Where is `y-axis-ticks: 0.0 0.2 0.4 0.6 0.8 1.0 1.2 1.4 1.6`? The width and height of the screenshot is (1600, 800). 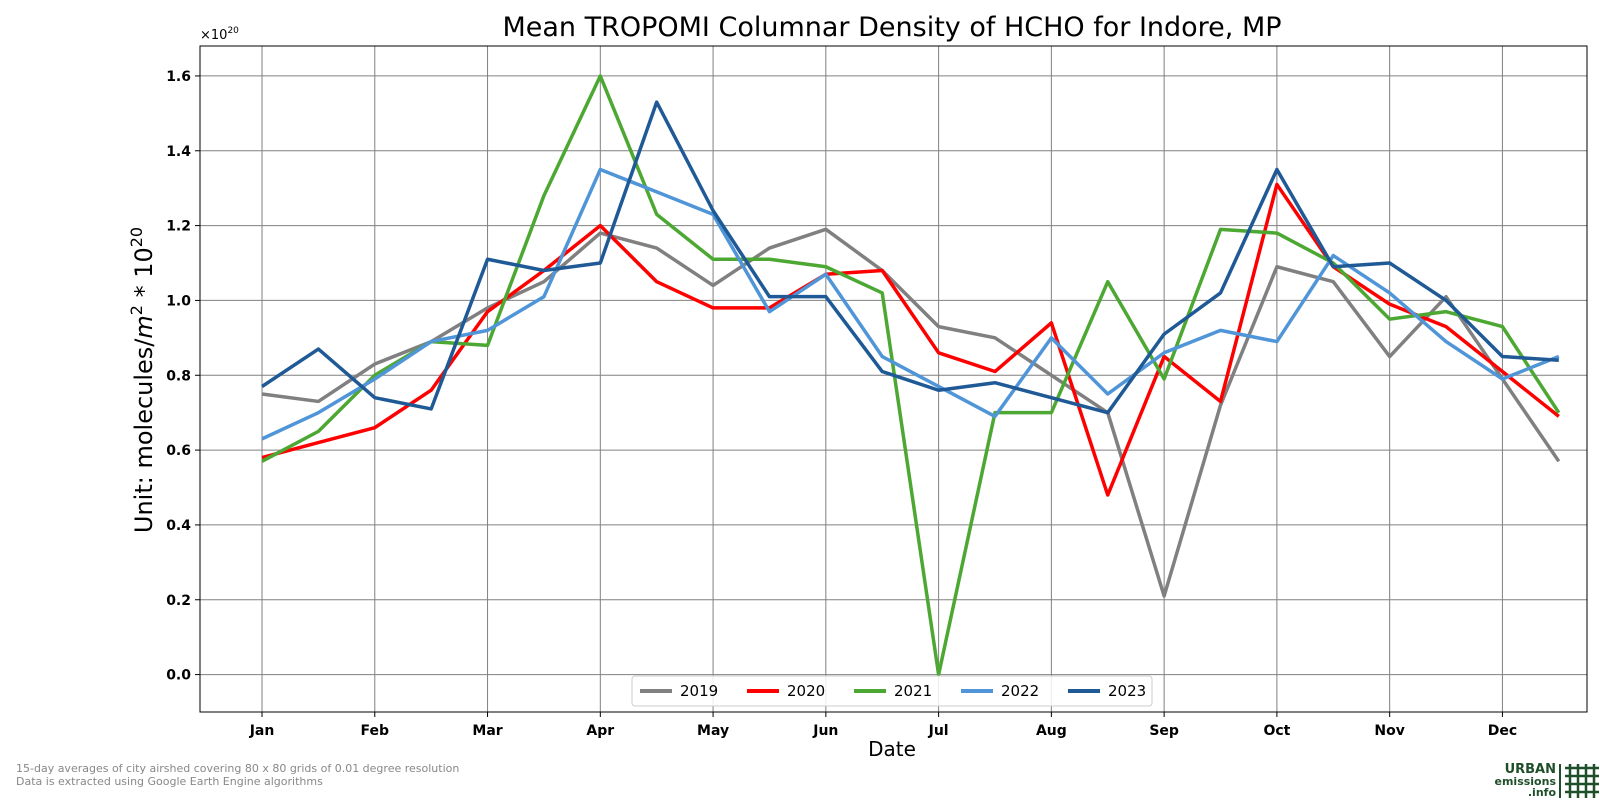
y-axis-ticks: 0.0 0.2 0.4 0.6 0.8 1.0 1.2 1.4 1.6 is located at coordinates (183, 376).